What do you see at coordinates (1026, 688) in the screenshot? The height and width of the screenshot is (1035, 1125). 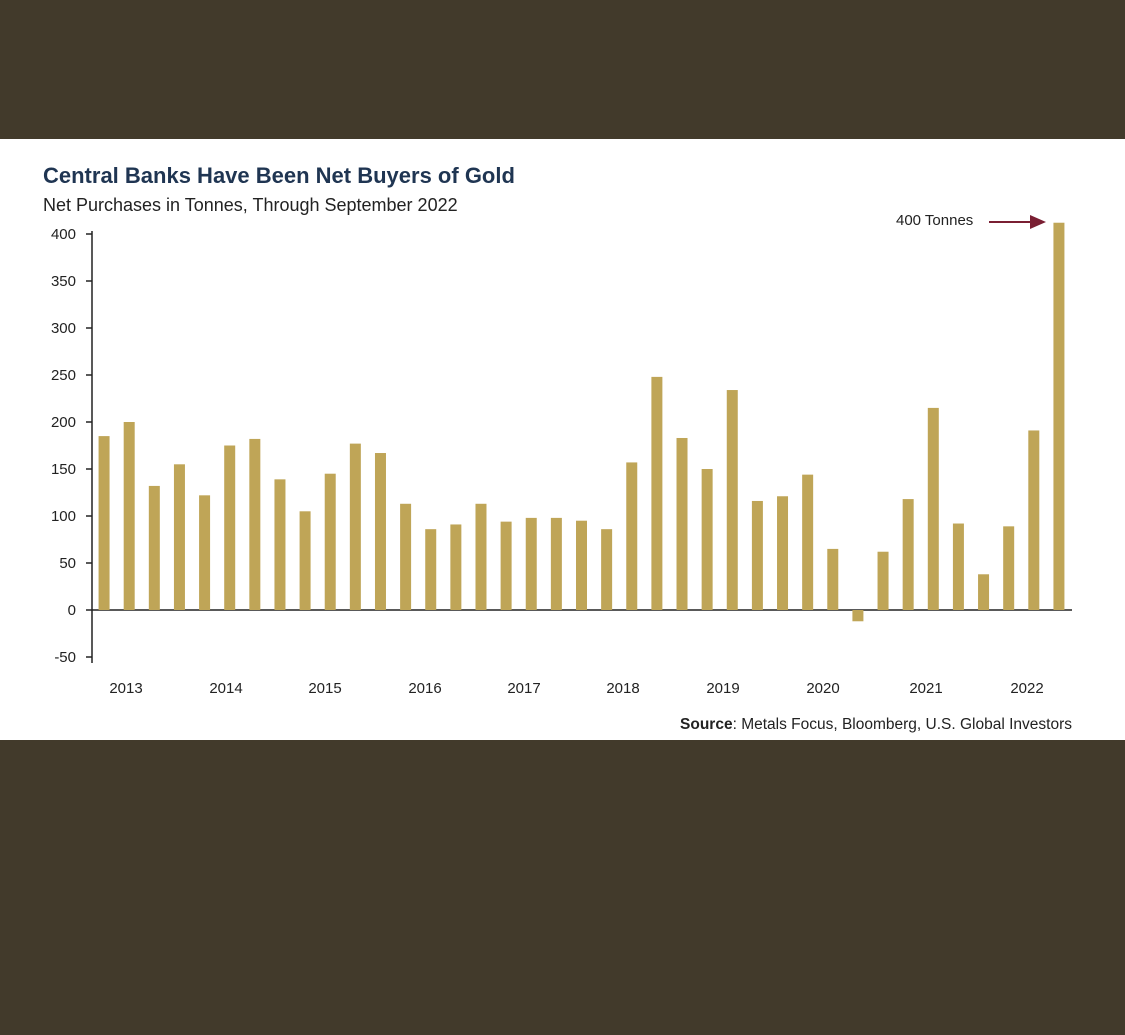 I see `x-year-label: 2022` at bounding box center [1026, 688].